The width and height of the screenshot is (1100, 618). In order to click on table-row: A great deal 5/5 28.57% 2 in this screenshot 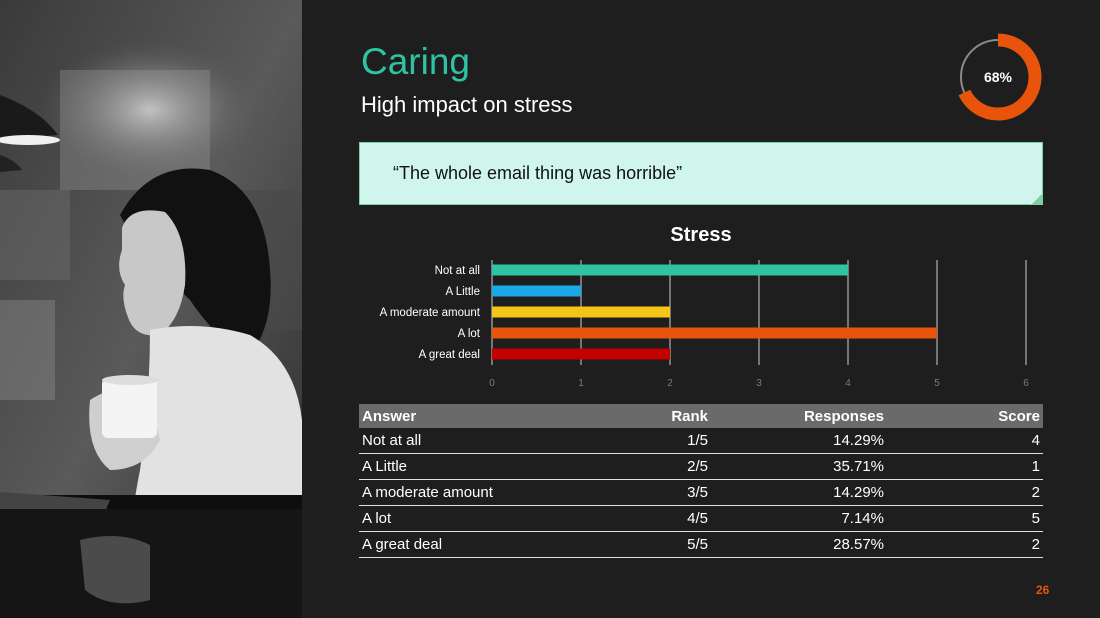, I will do `click(701, 544)`.